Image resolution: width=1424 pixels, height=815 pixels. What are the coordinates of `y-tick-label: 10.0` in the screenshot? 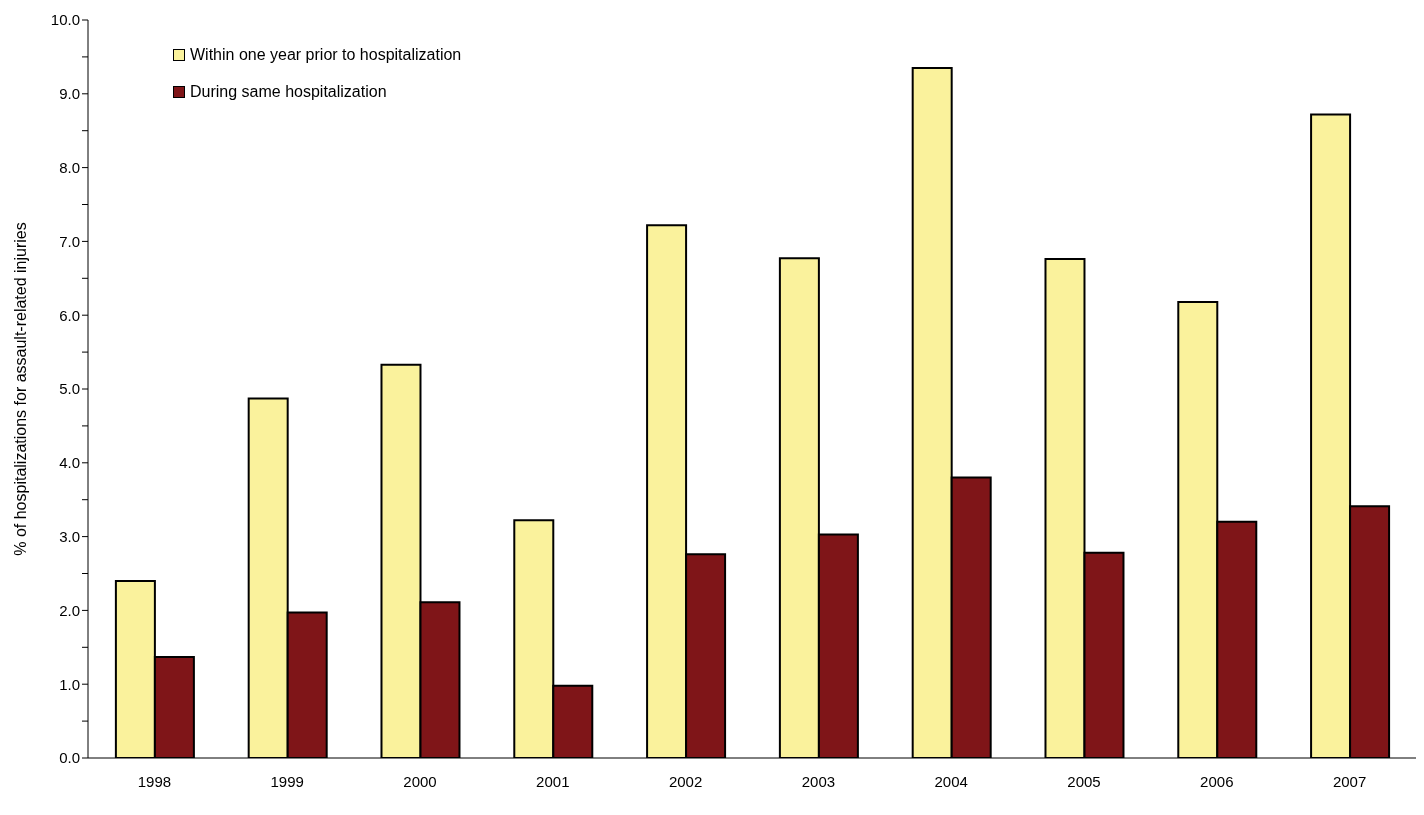 It's located at (65, 20).